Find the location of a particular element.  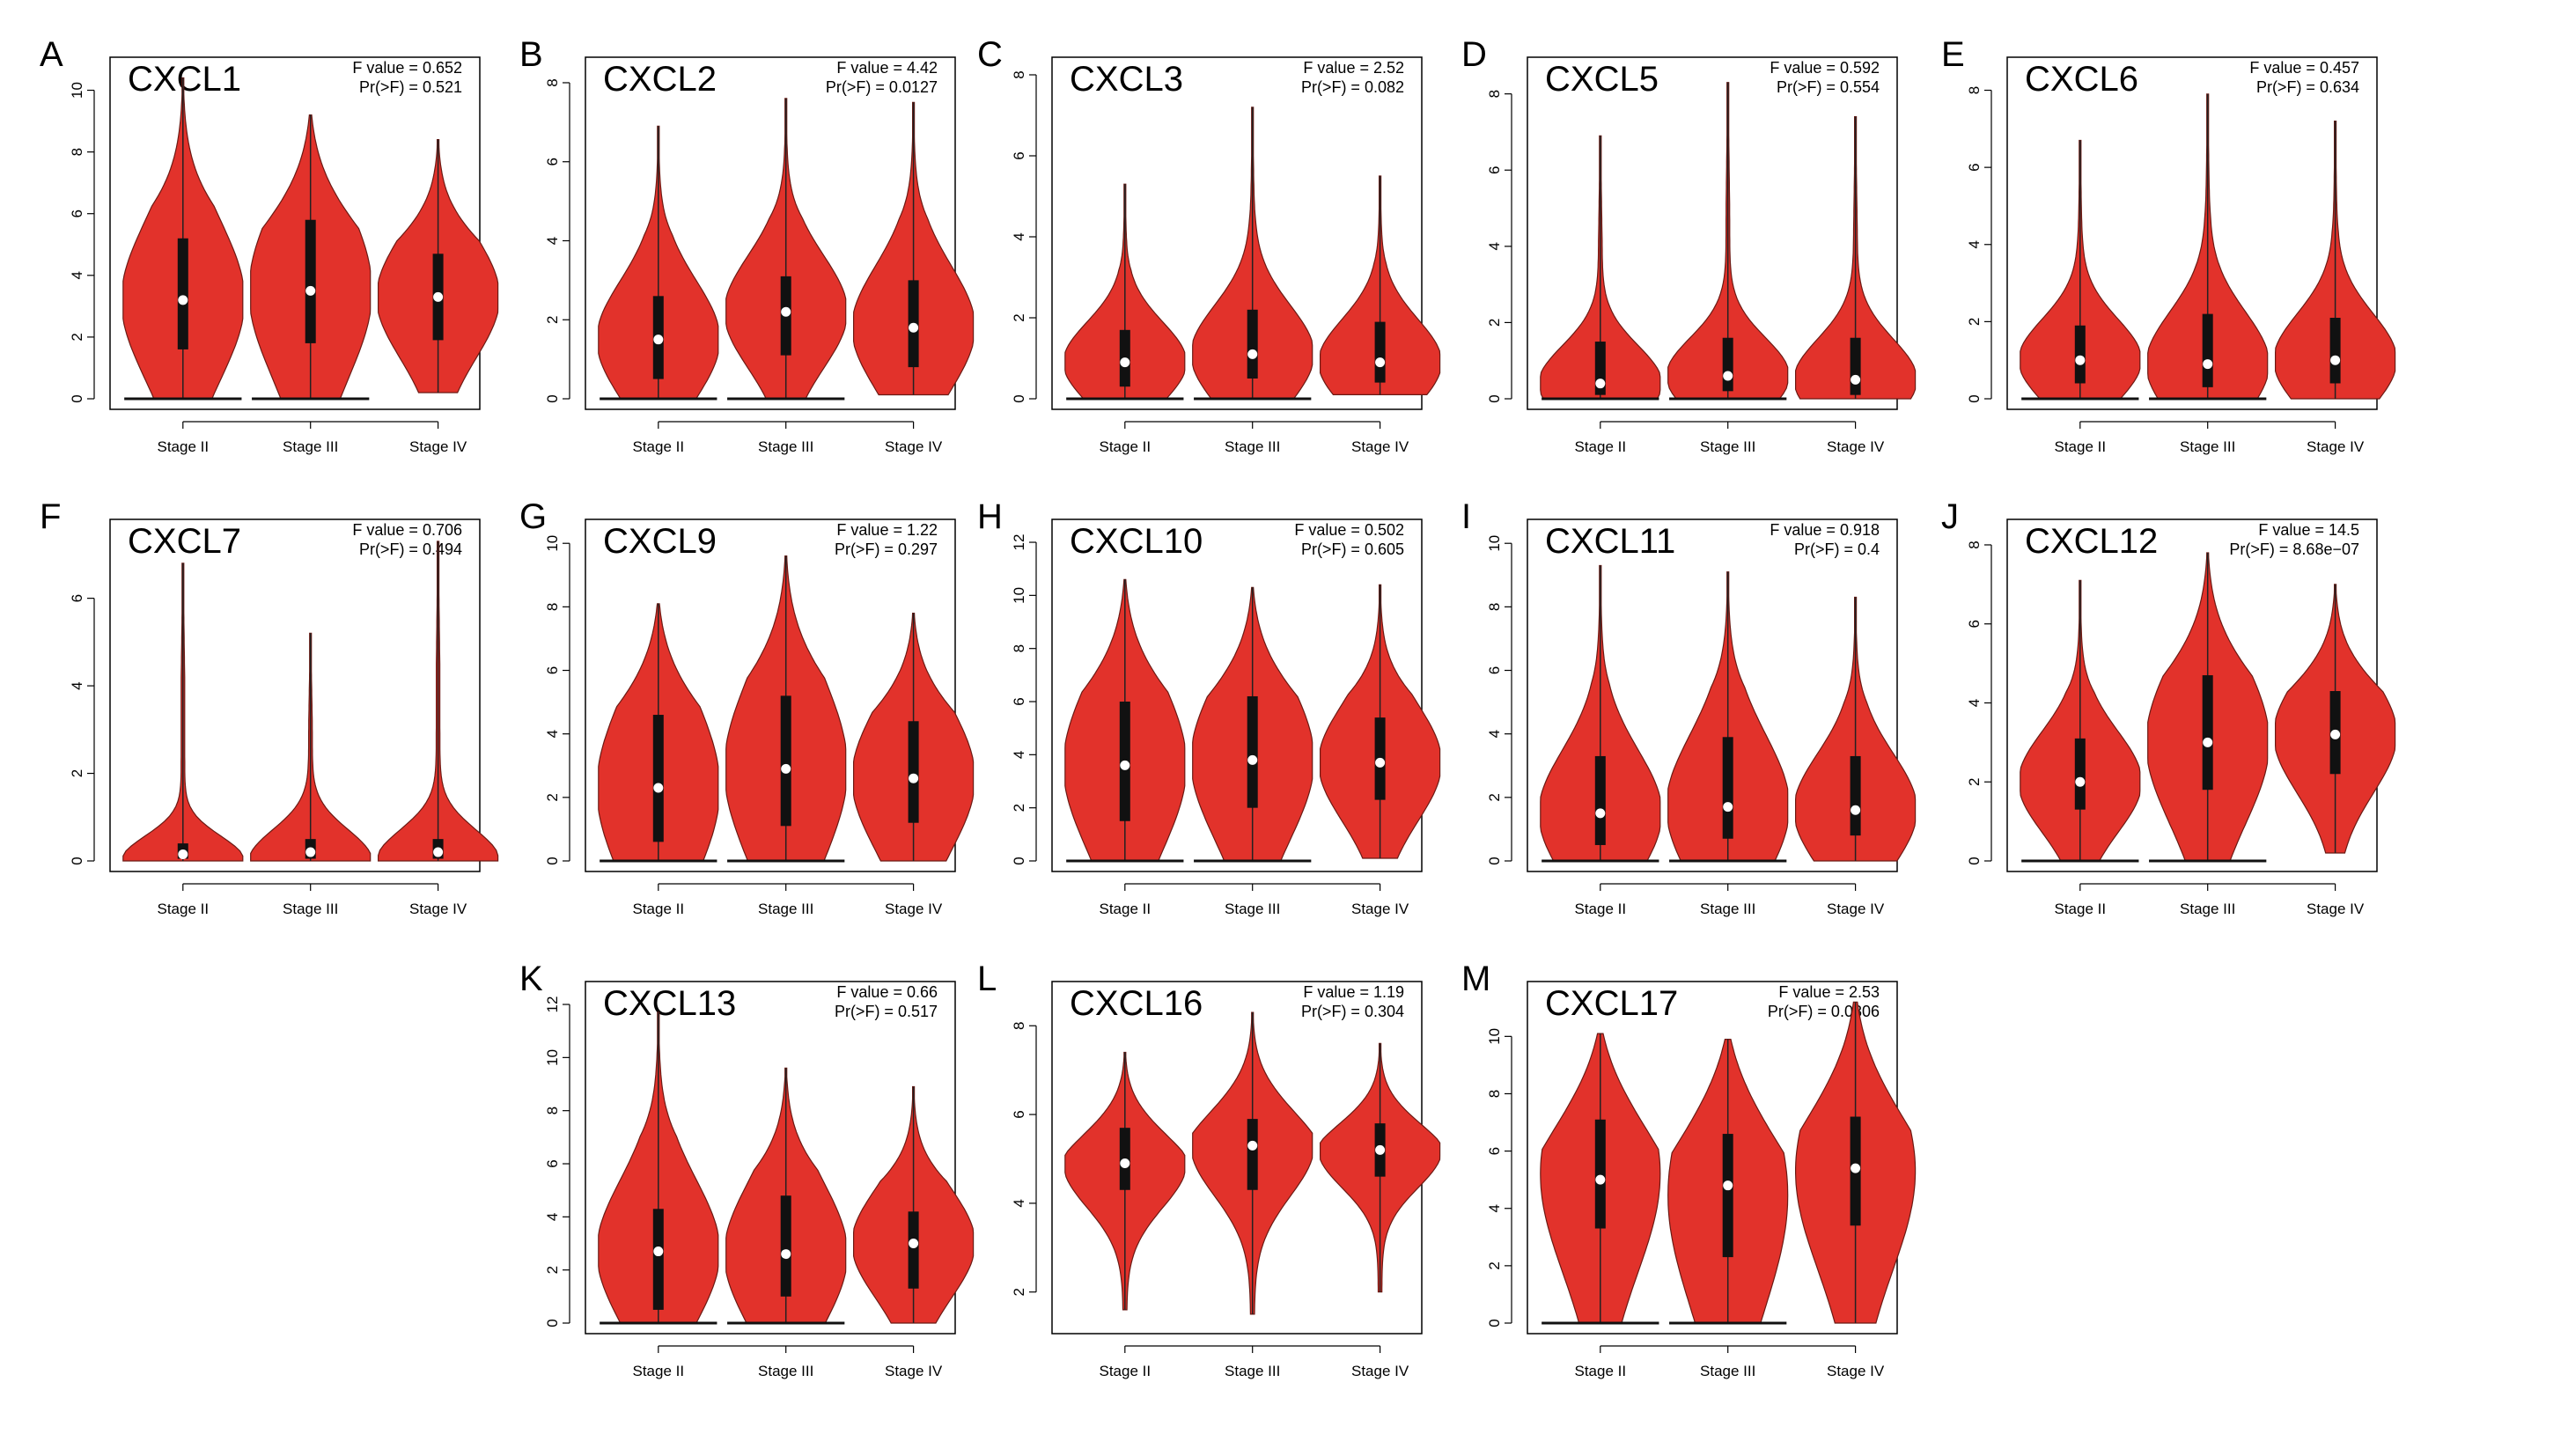

pr-f-label: Pr(>F) = 0.082 is located at coordinates (1352, 87).